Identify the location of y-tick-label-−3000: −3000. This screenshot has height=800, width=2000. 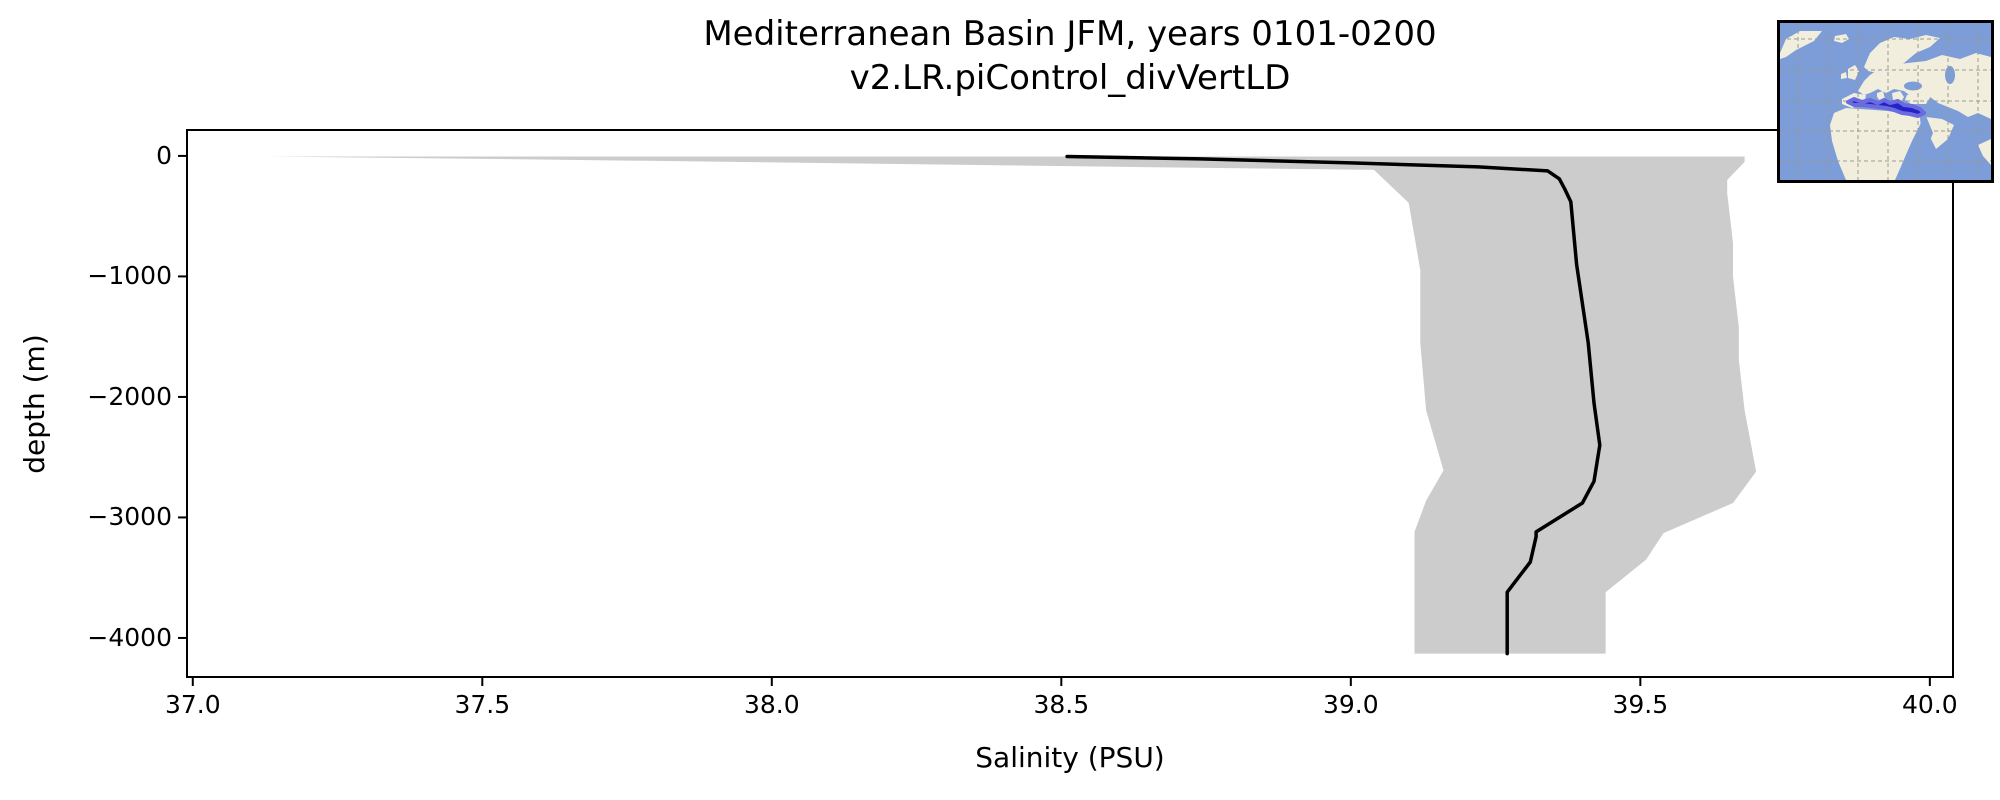
(129, 517).